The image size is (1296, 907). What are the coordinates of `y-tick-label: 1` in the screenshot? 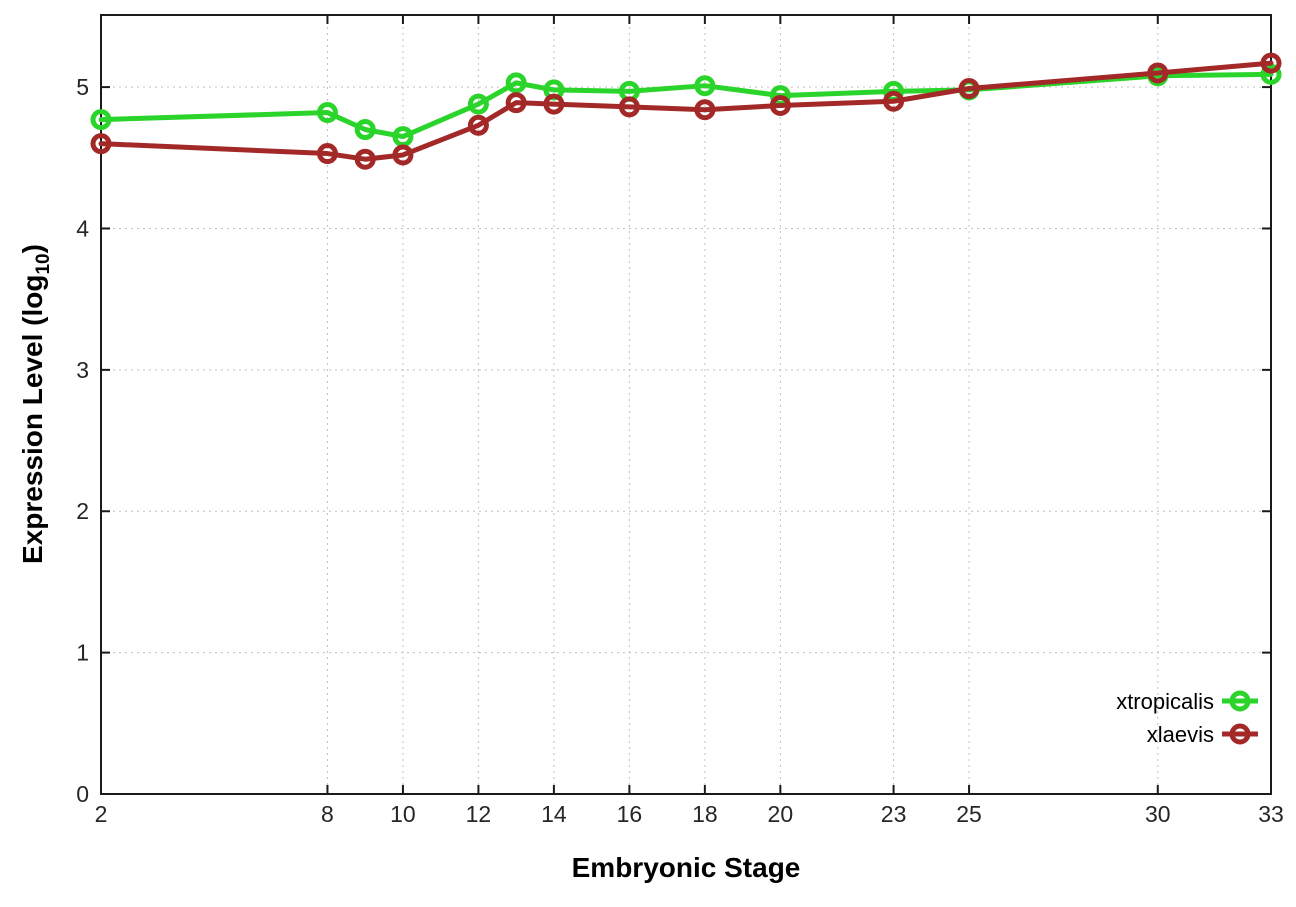 It's located at (82, 653).